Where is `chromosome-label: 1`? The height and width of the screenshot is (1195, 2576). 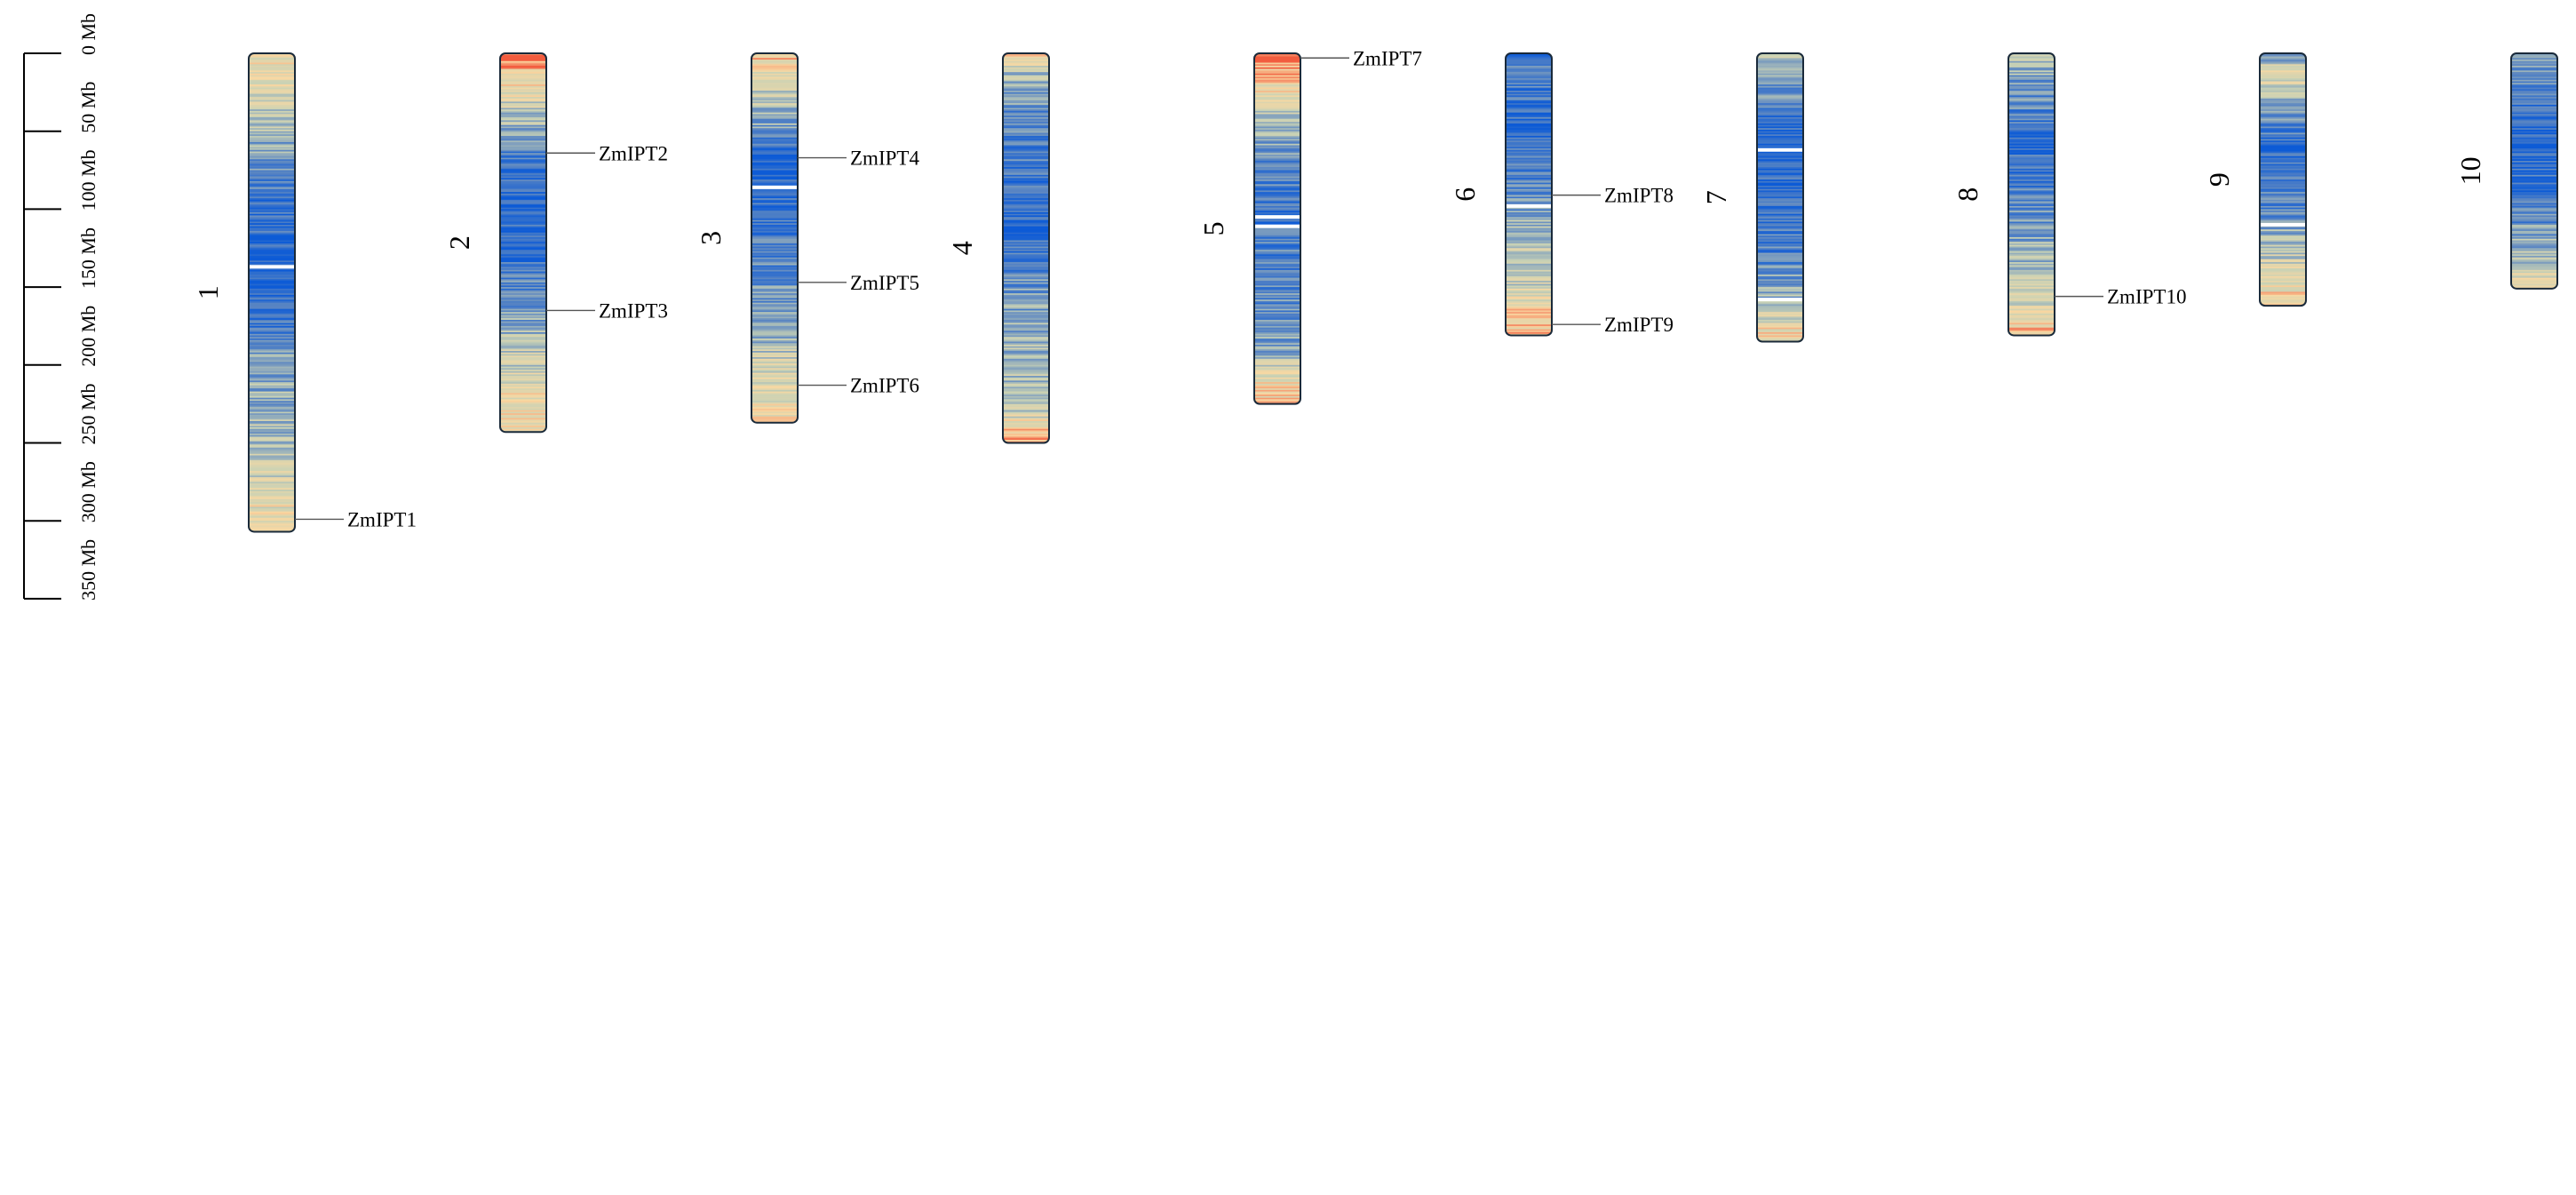 chromosome-label: 1 is located at coordinates (208, 292).